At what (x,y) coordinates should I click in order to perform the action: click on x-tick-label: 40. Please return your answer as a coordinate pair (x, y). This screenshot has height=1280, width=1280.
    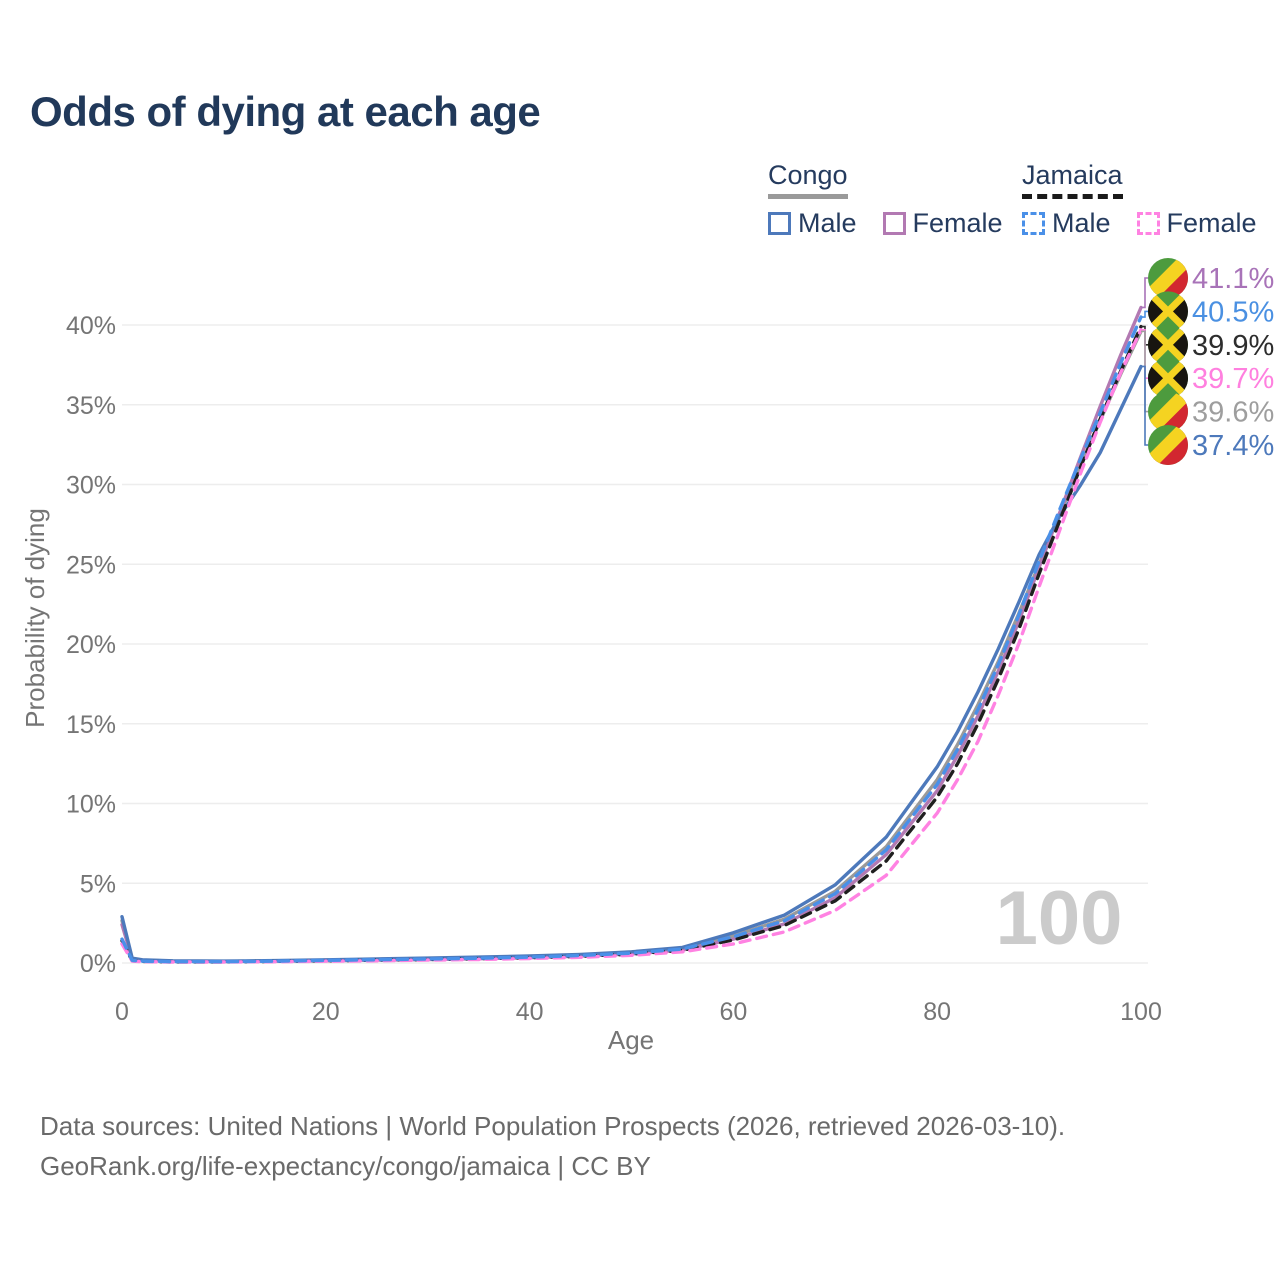
    Looking at the image, I should click on (530, 1012).